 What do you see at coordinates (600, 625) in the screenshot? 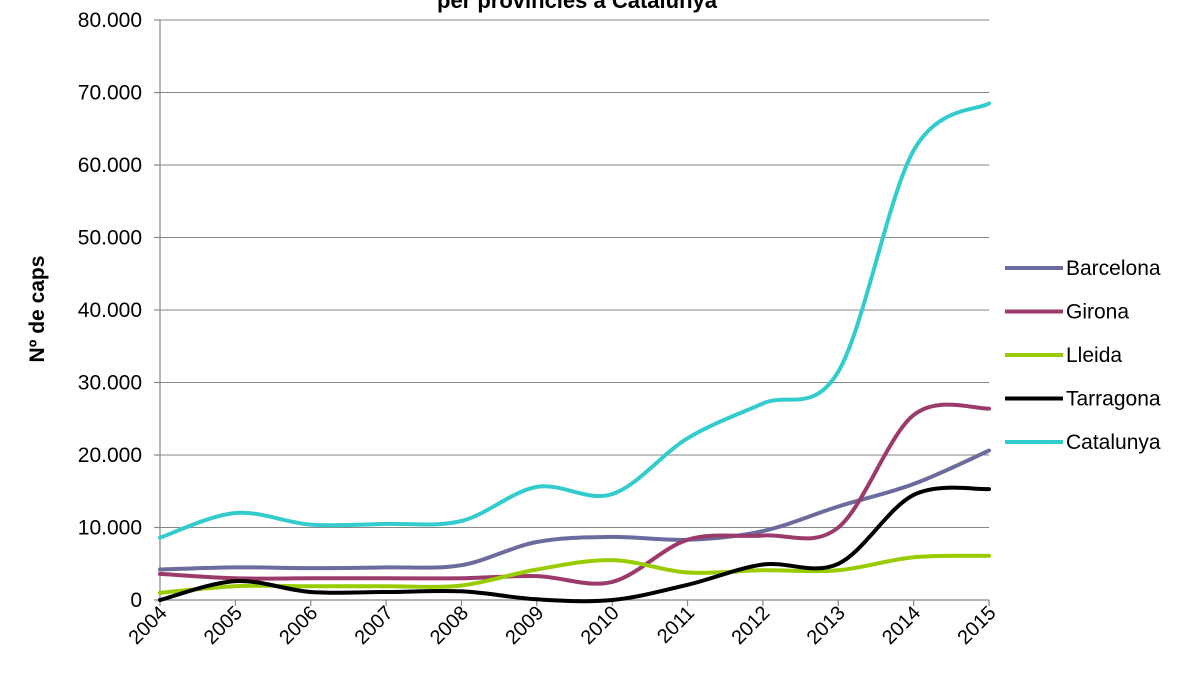
I see `x-tick-label: 2010` at bounding box center [600, 625].